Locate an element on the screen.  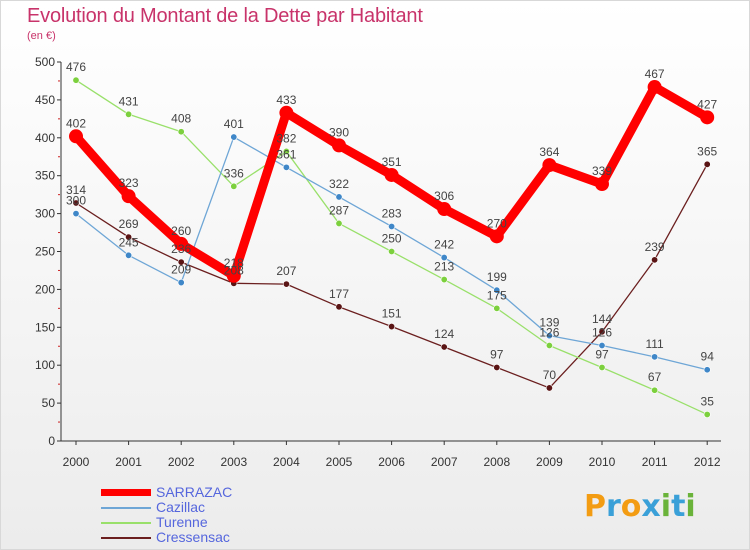
y-tick-label: 200 is located at coordinates (45, 289).